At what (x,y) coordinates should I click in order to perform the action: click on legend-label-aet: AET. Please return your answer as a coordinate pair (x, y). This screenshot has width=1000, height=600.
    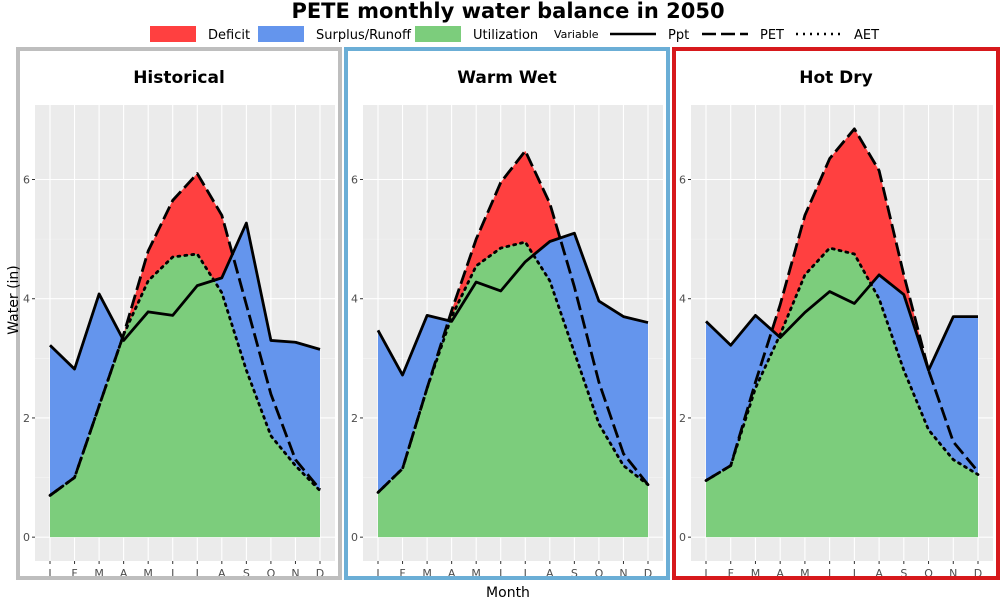
    Looking at the image, I should click on (866, 35).